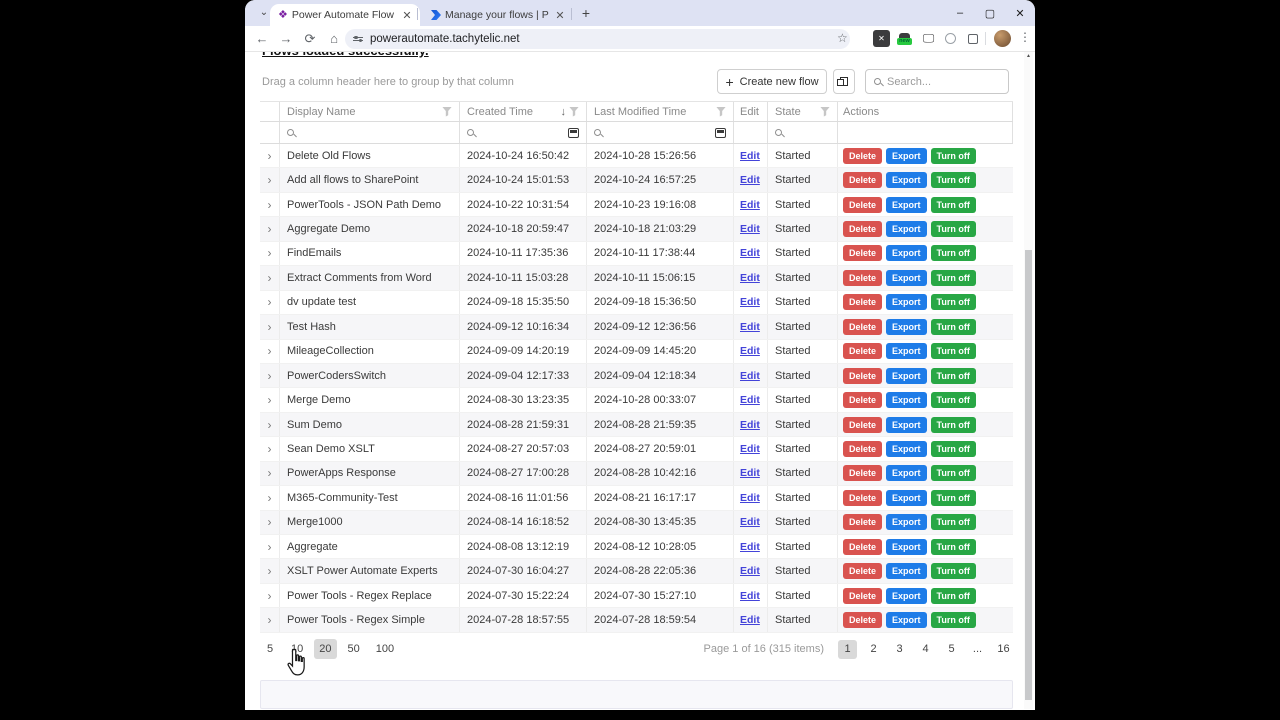 This screenshot has height=720, width=1280. What do you see at coordinates (950, 38) in the screenshot?
I see `extension-clock-icon` at bounding box center [950, 38].